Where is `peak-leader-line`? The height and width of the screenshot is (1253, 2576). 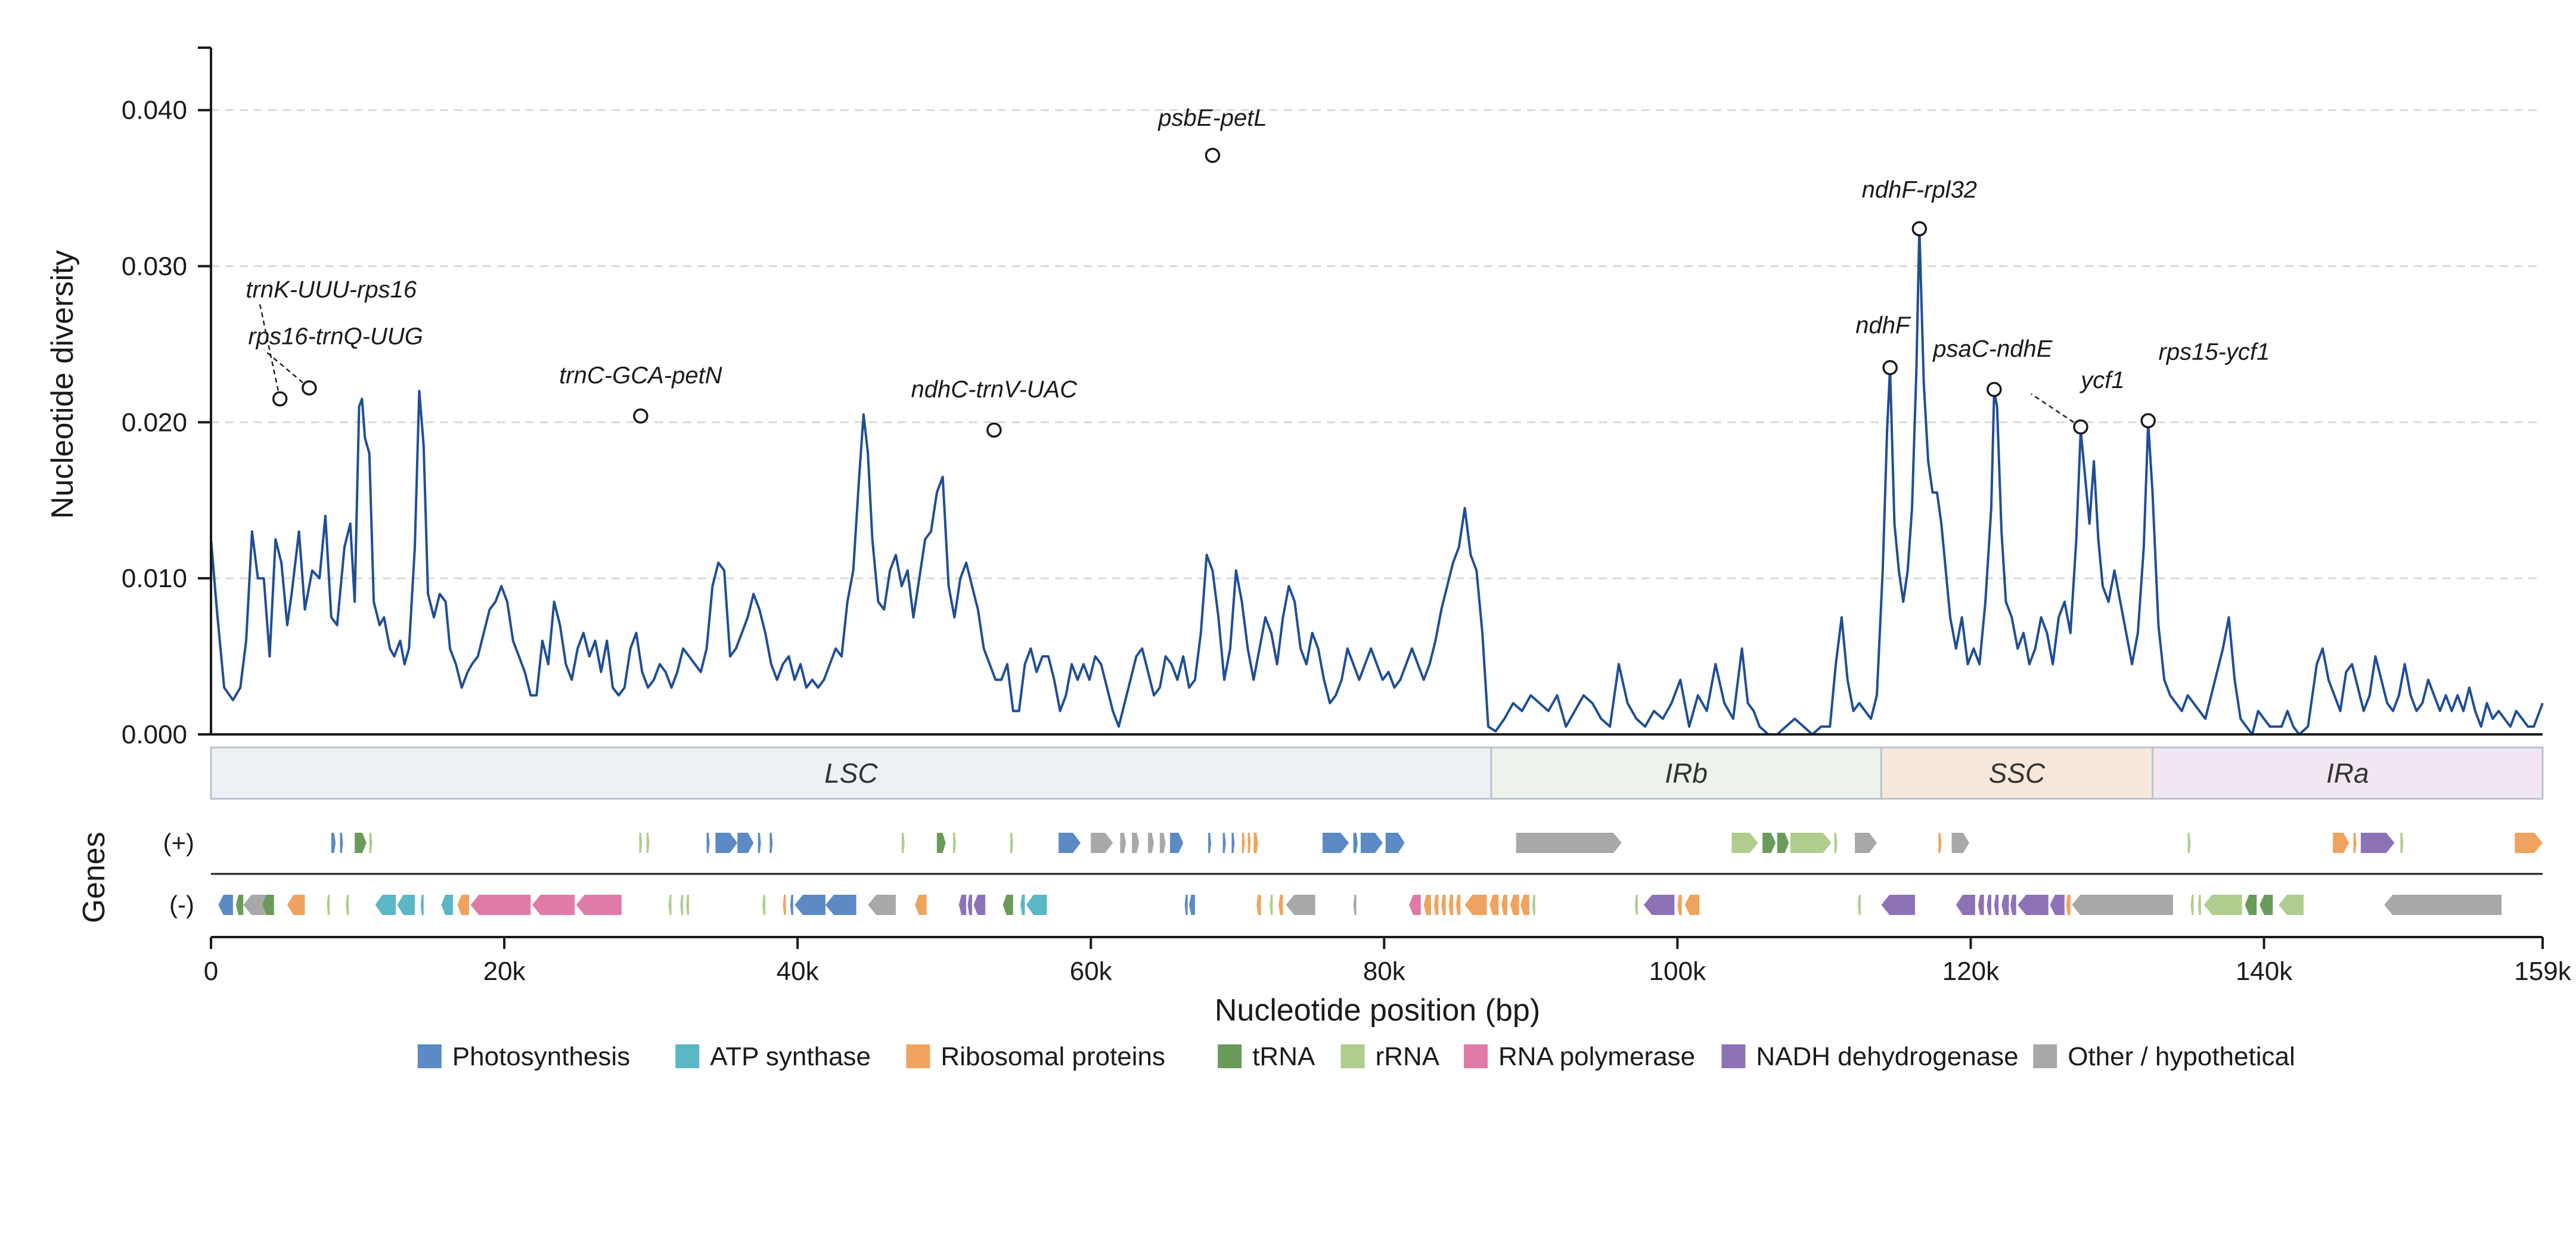 peak-leader-line is located at coordinates (270, 351).